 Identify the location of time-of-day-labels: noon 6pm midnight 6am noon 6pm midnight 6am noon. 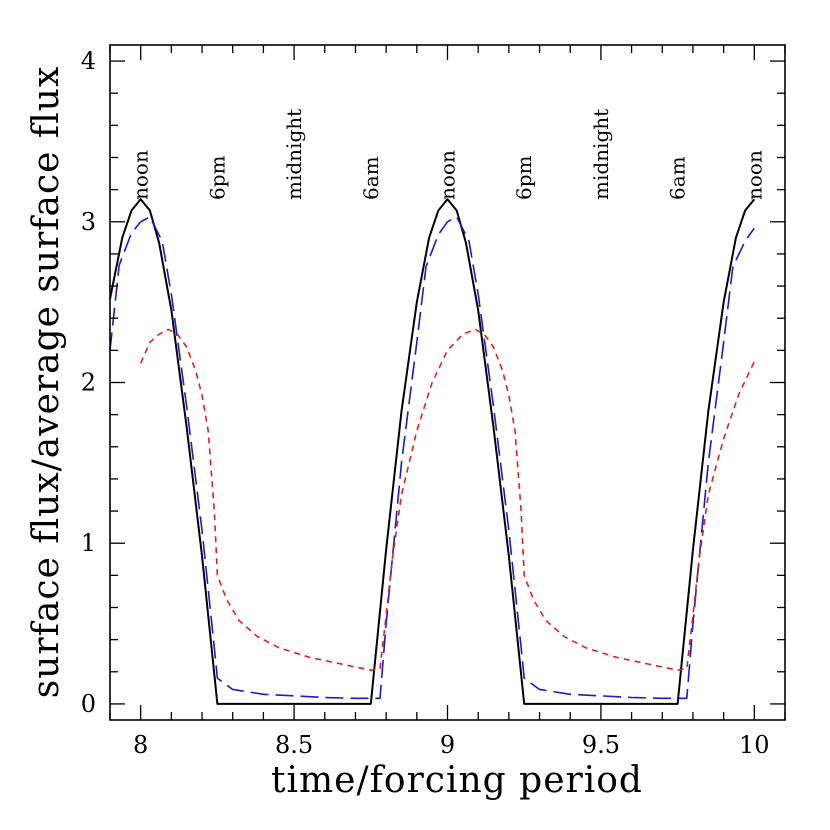
(448, 154).